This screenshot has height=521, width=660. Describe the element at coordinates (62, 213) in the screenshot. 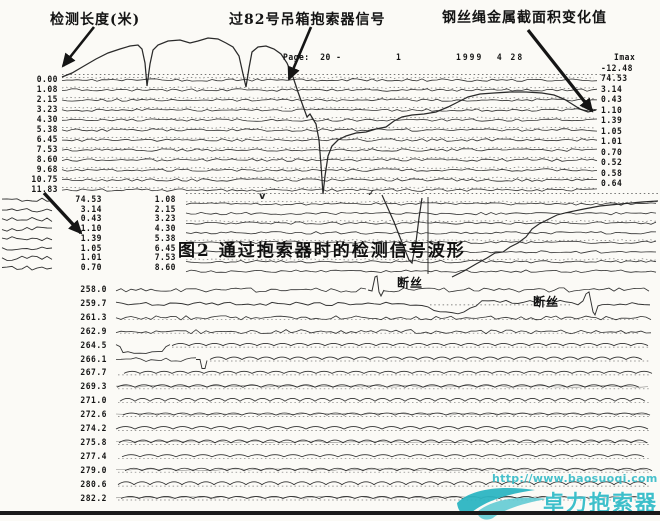

I see `arrow-middle-strip` at that location.